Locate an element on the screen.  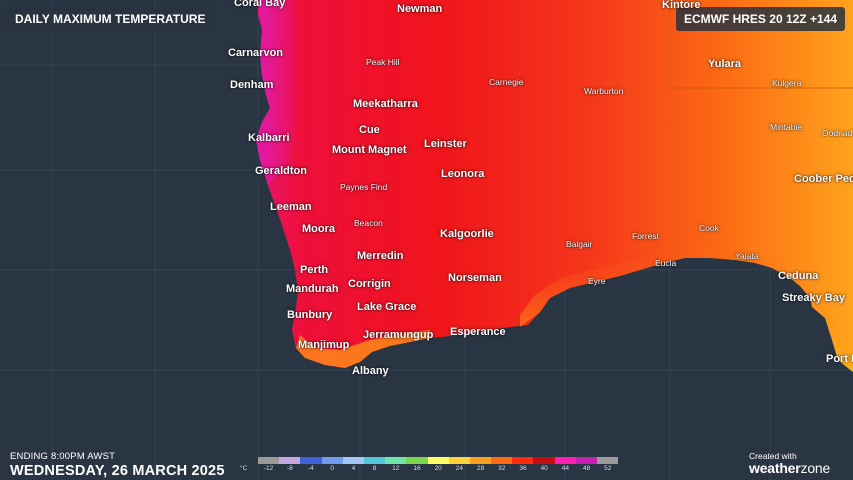
legend-color-bar is located at coordinates (438, 460).